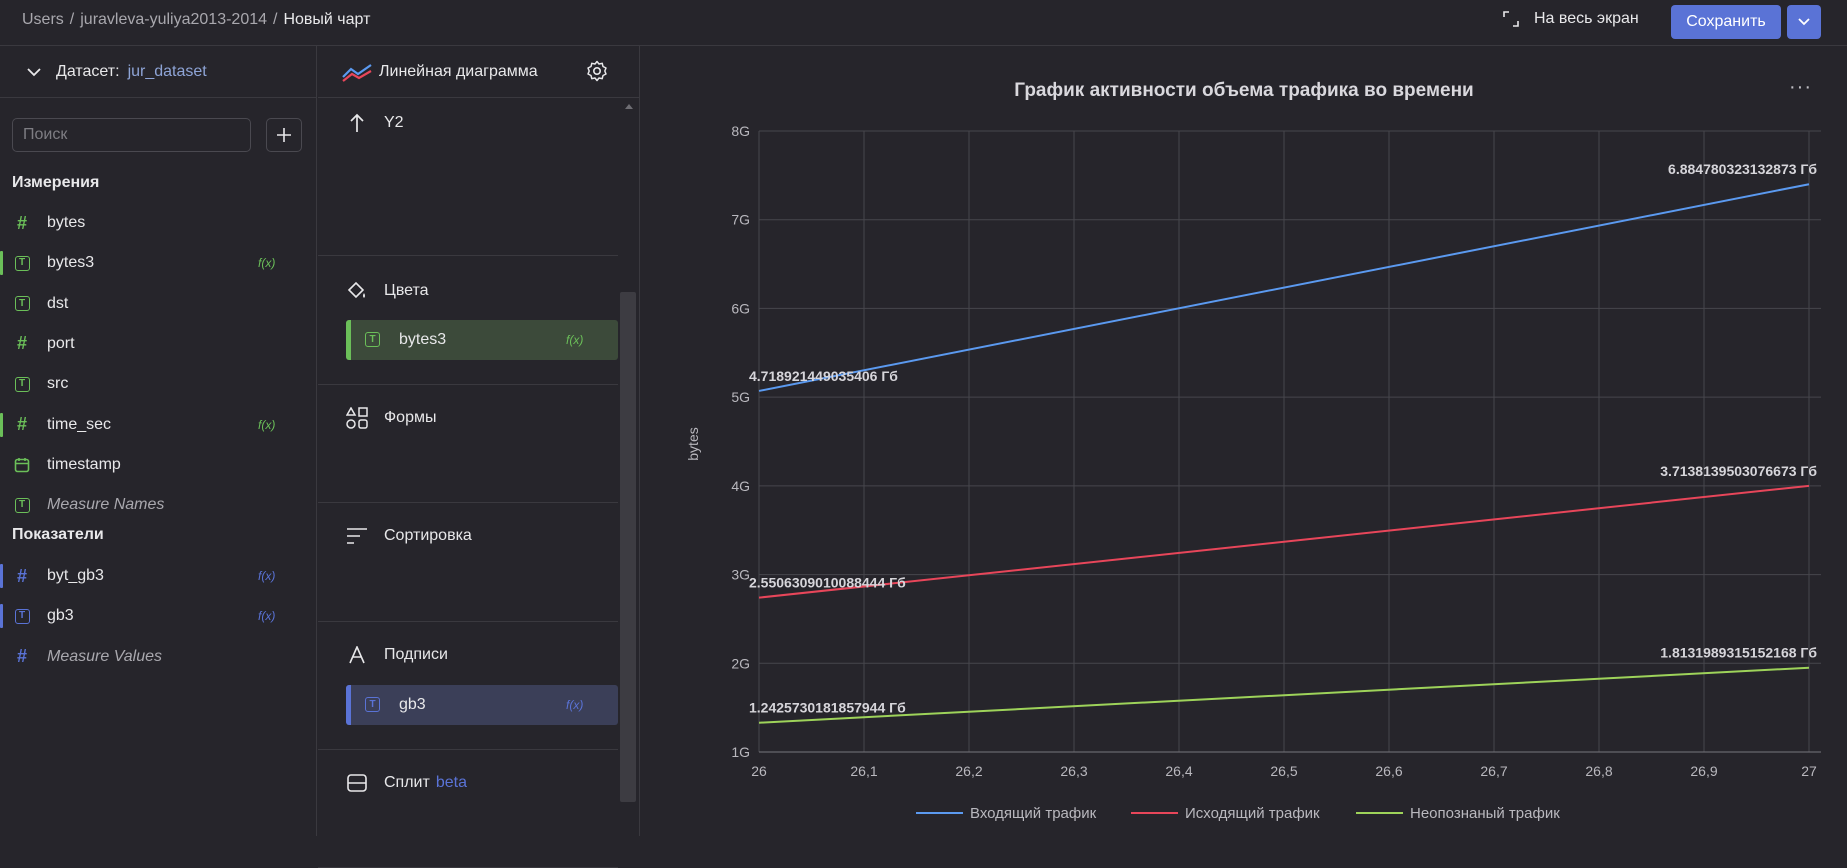 This screenshot has height=868, width=1847. Describe the element at coordinates (357, 418) in the screenshot. I see `shapes-icon` at that location.